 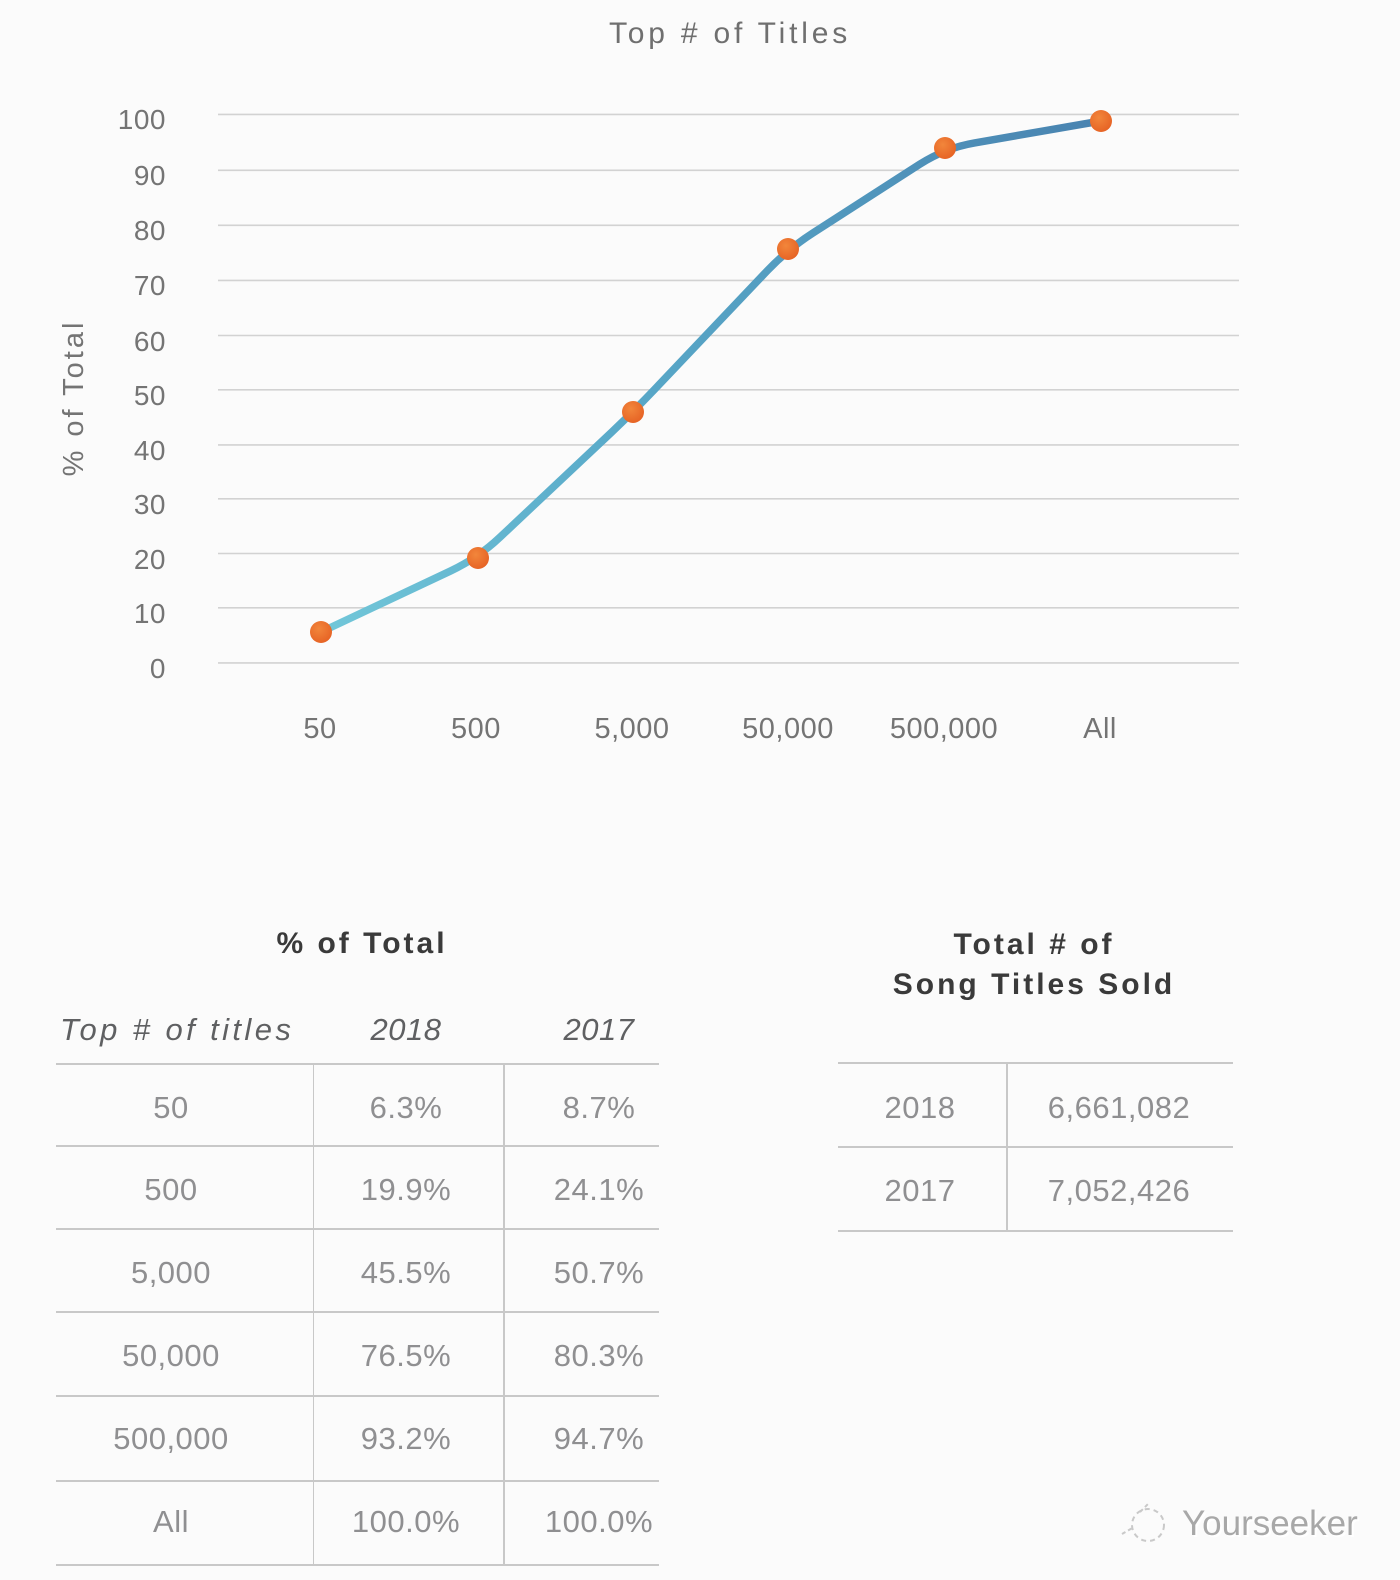 What do you see at coordinates (1270, 1523) in the screenshot?
I see `svg-text: Yourseeker` at bounding box center [1270, 1523].